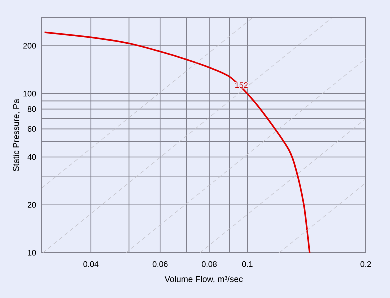  What do you see at coordinates (203, 280) in the screenshot?
I see `x-axis-title: Volume Flow, m³/sec` at bounding box center [203, 280].